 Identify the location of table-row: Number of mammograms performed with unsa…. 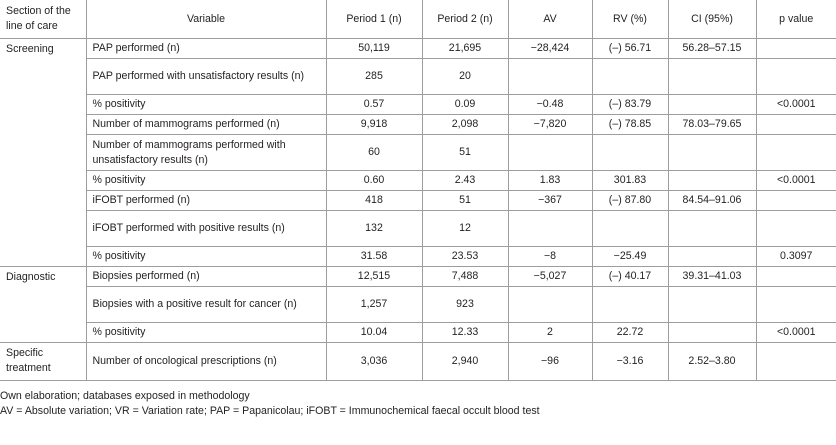
(418, 152).